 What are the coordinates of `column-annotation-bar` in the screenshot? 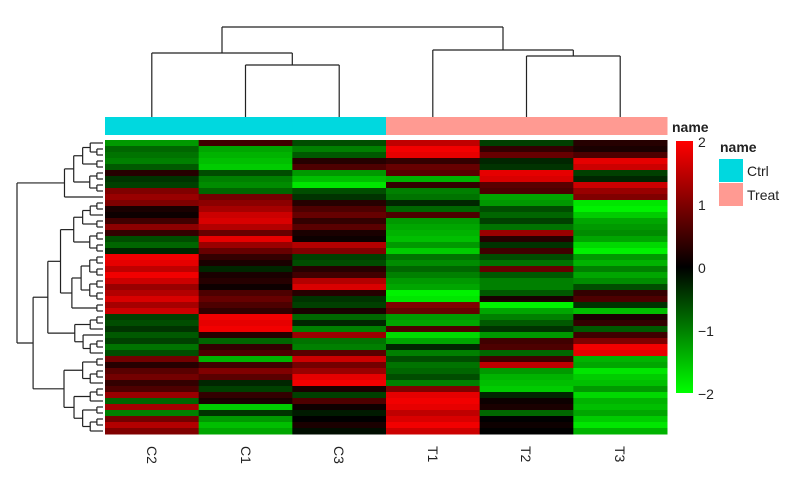 It's located at (386, 126).